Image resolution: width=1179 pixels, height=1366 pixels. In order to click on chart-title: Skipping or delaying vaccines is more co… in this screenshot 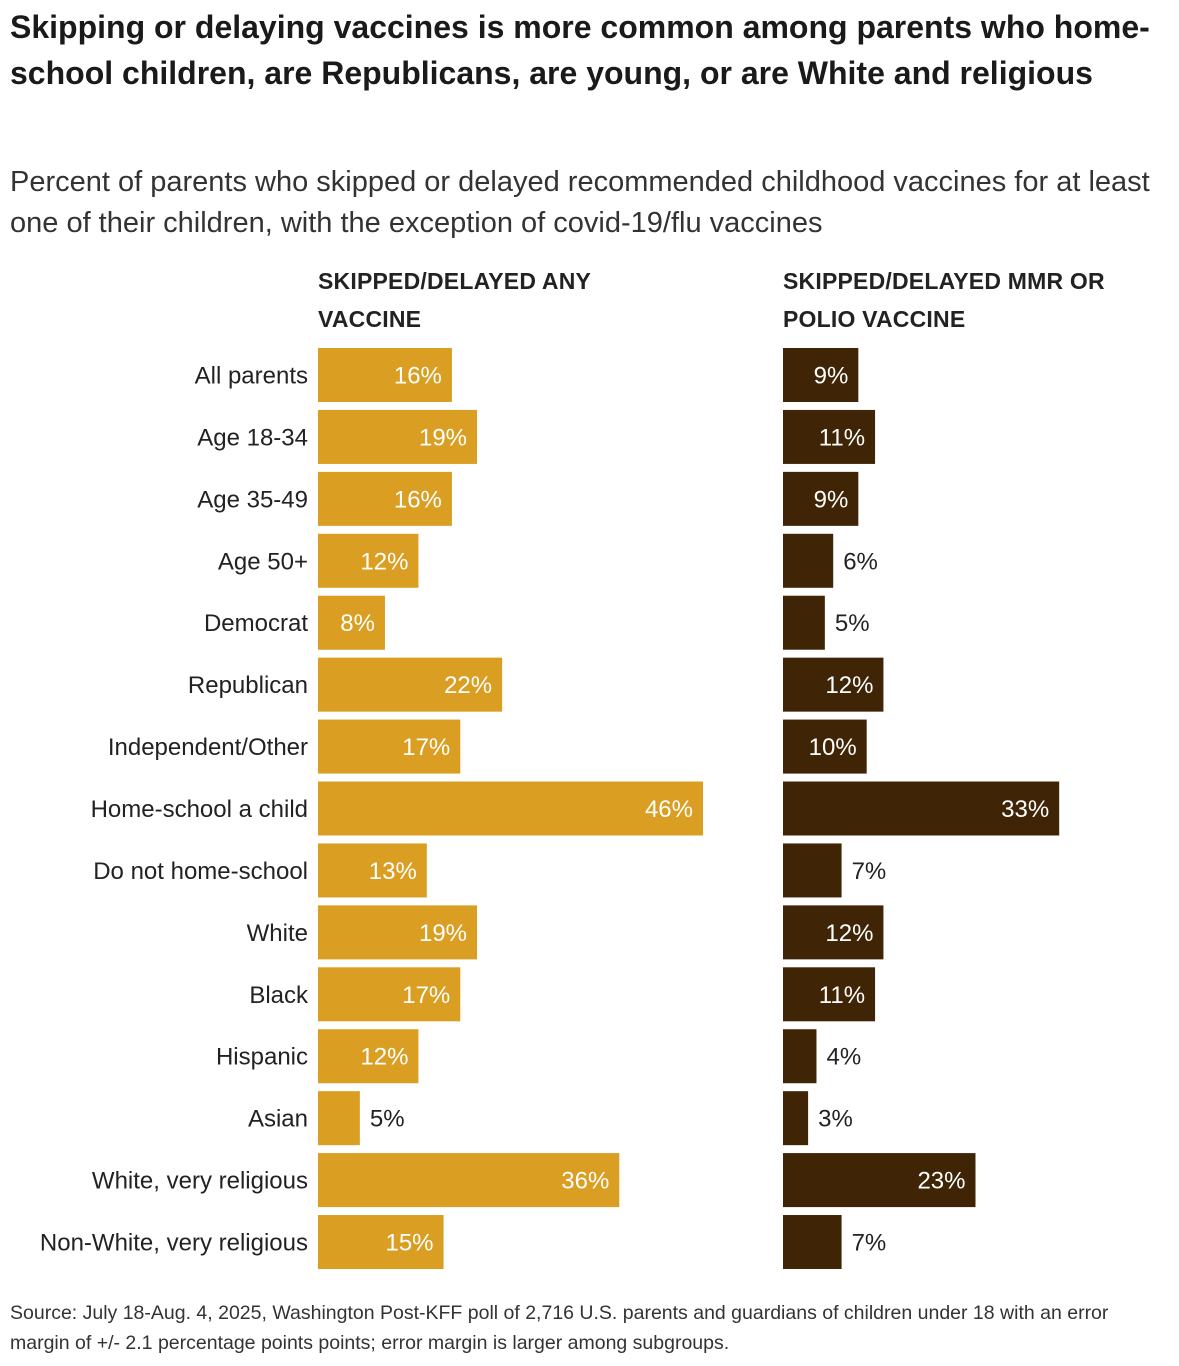, I will do `click(580, 50)`.